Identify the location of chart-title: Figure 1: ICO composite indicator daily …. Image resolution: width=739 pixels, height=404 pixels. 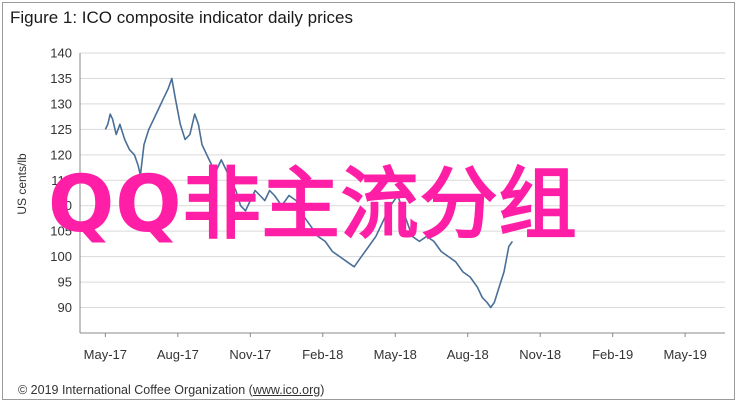
(181, 17).